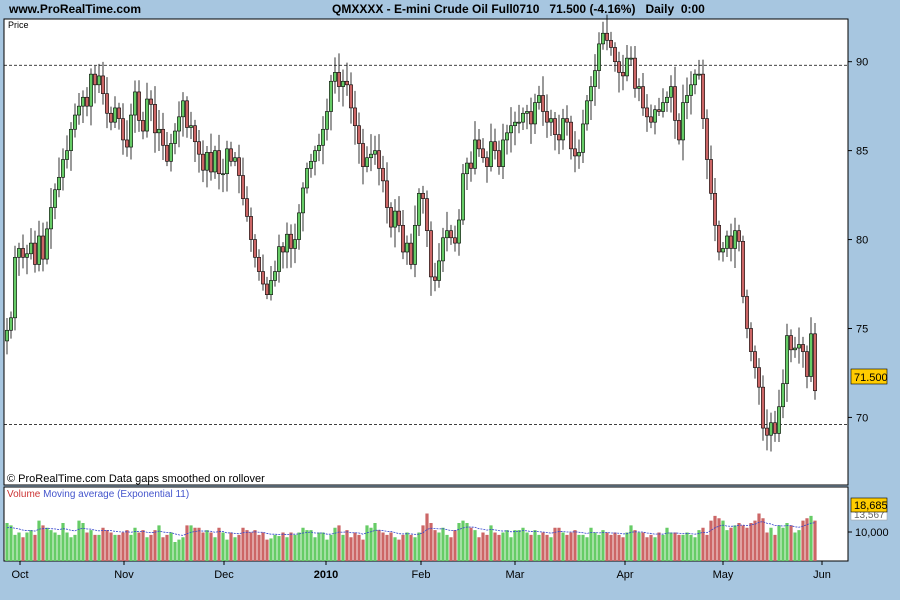  Describe the element at coordinates (75, 9) in the screenshot. I see `site-name: www.ProRealTime.com` at that location.